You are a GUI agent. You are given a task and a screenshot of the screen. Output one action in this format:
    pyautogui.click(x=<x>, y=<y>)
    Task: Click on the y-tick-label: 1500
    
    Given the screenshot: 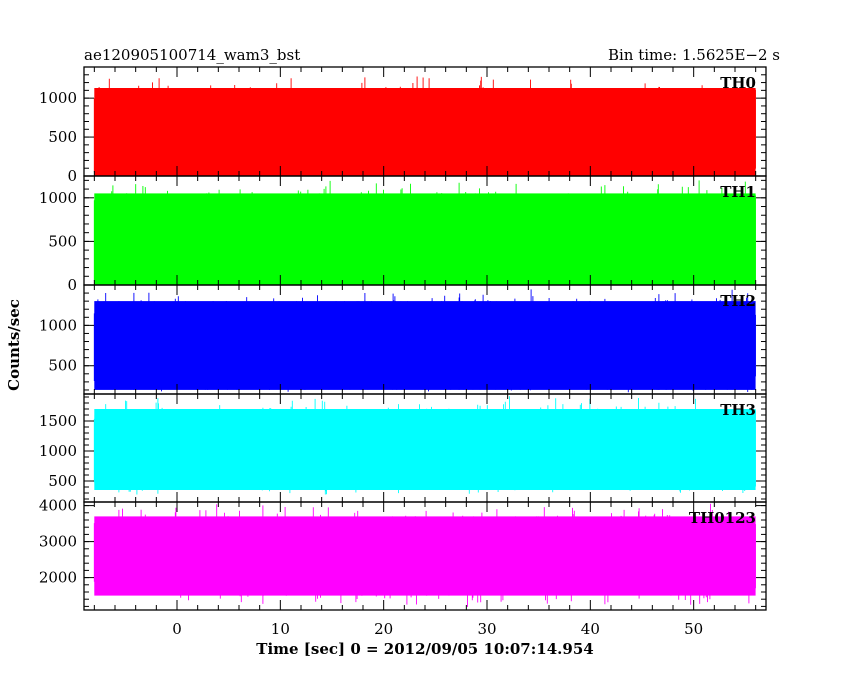 What is the action you would take?
    pyautogui.click(x=58, y=421)
    